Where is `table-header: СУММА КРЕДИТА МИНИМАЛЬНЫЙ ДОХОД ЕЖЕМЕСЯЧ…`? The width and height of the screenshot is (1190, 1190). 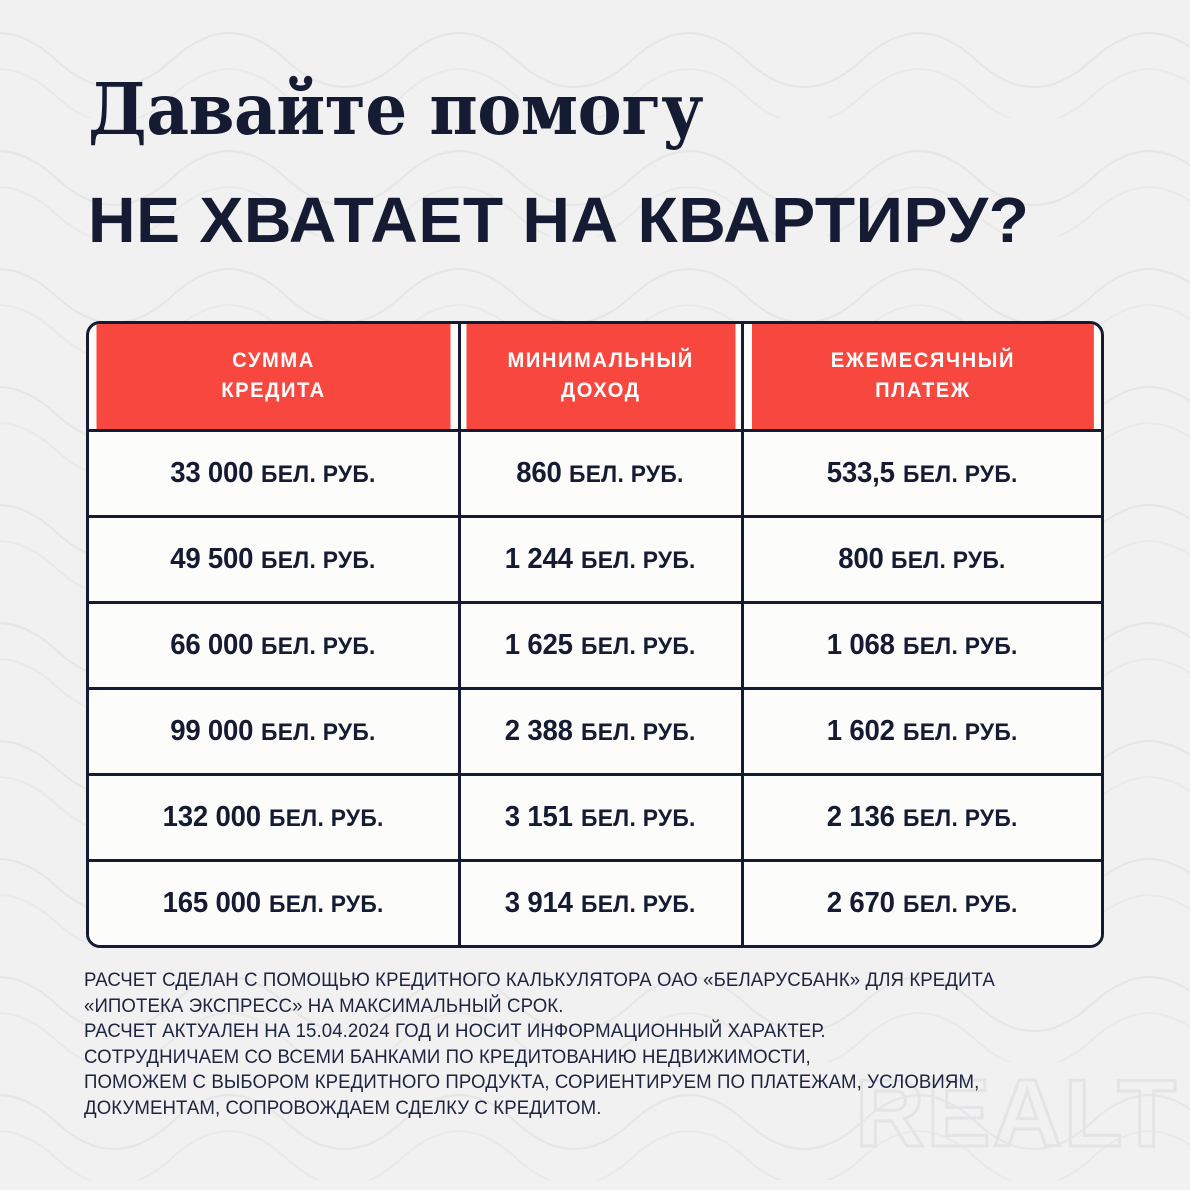
table-header: СУММА КРЕДИТА МИНИМАЛЬНЫЙ ДОХОД ЕЖЕМЕСЯЧ… is located at coordinates (595, 378).